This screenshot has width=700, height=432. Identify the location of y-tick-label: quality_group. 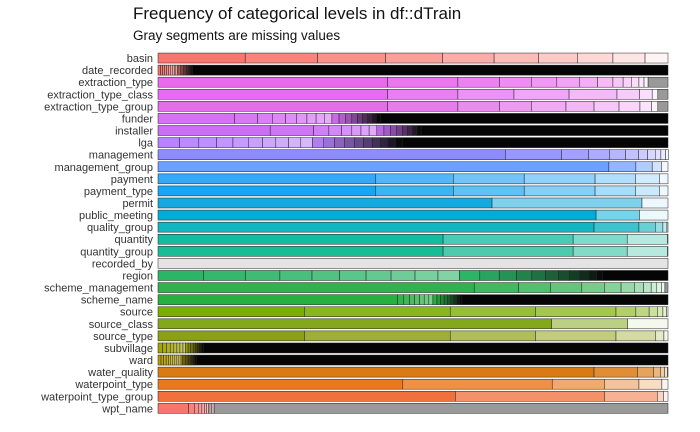
(120, 228).